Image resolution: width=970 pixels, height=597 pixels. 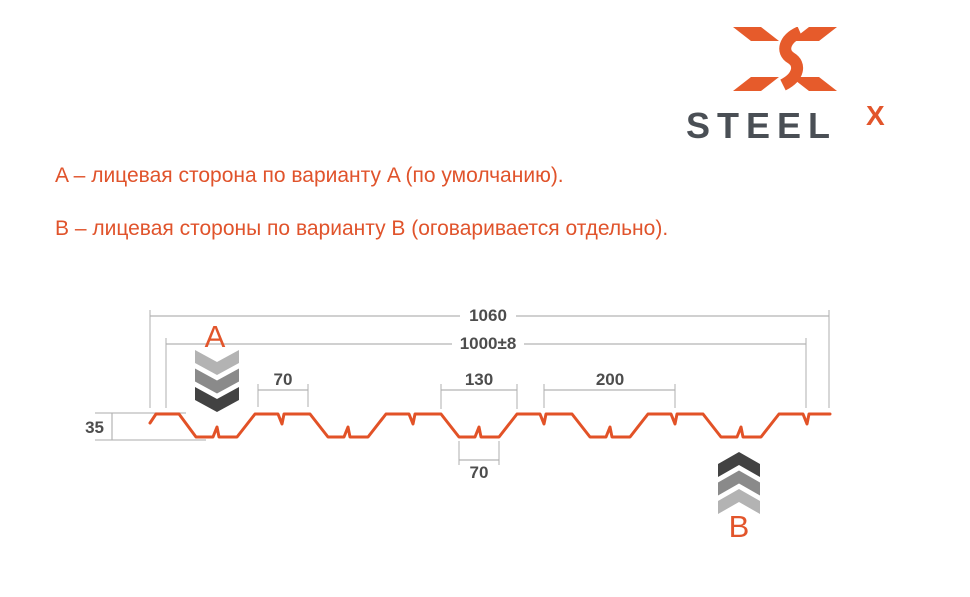 I want to click on dimension-working-width: 1000±8, so click(x=486, y=371).